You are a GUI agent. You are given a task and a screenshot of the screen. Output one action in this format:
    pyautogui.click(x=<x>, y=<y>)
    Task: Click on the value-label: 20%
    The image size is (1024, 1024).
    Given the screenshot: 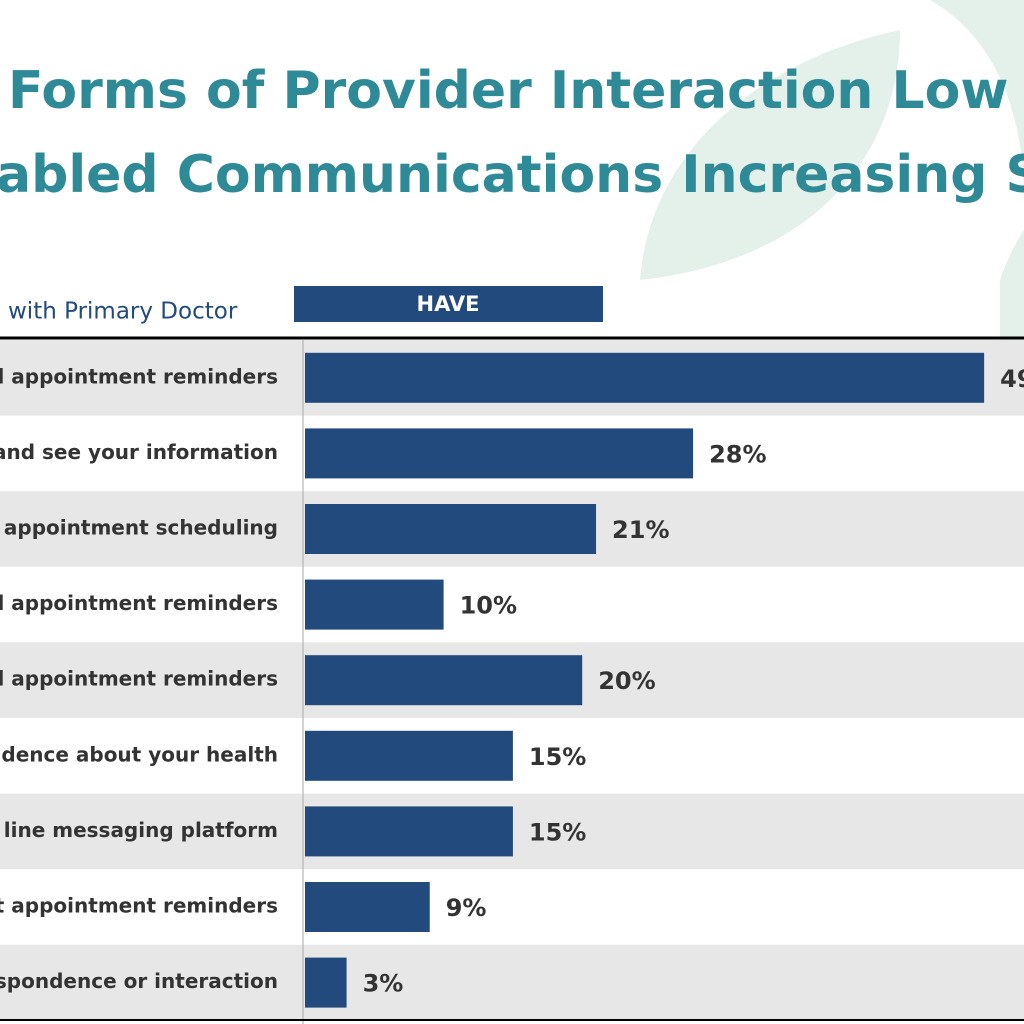 What is the action you would take?
    pyautogui.click(x=626, y=681)
    